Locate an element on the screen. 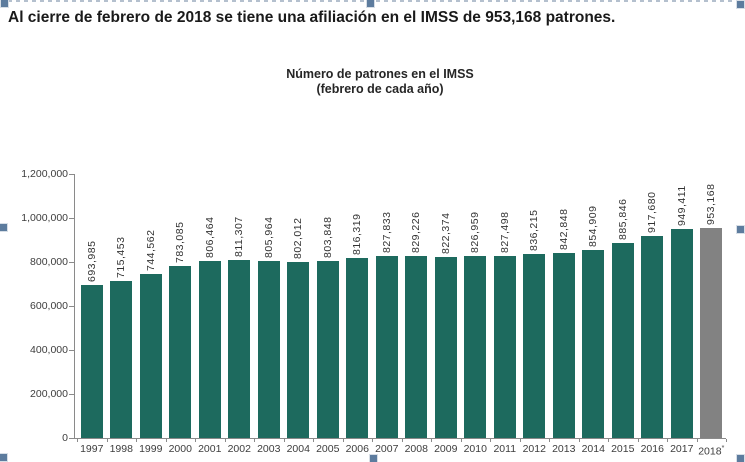 This screenshot has width=745, height=462. bar-value-label: 816,319 is located at coordinates (357, 234).